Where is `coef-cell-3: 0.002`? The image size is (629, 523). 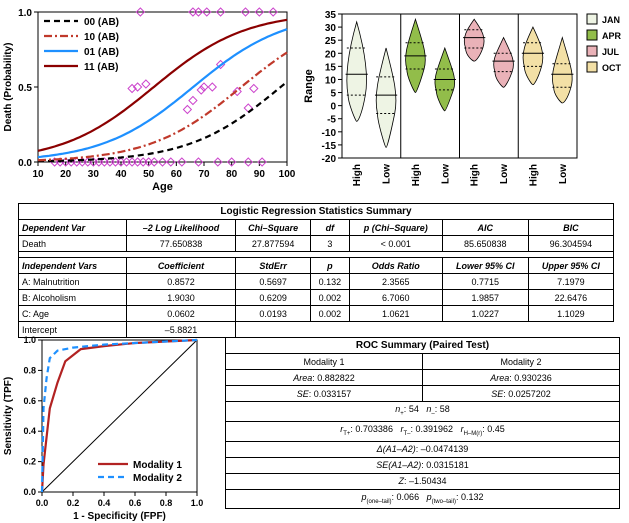
coef-cell-3: 0.002 is located at coordinates (329, 297).